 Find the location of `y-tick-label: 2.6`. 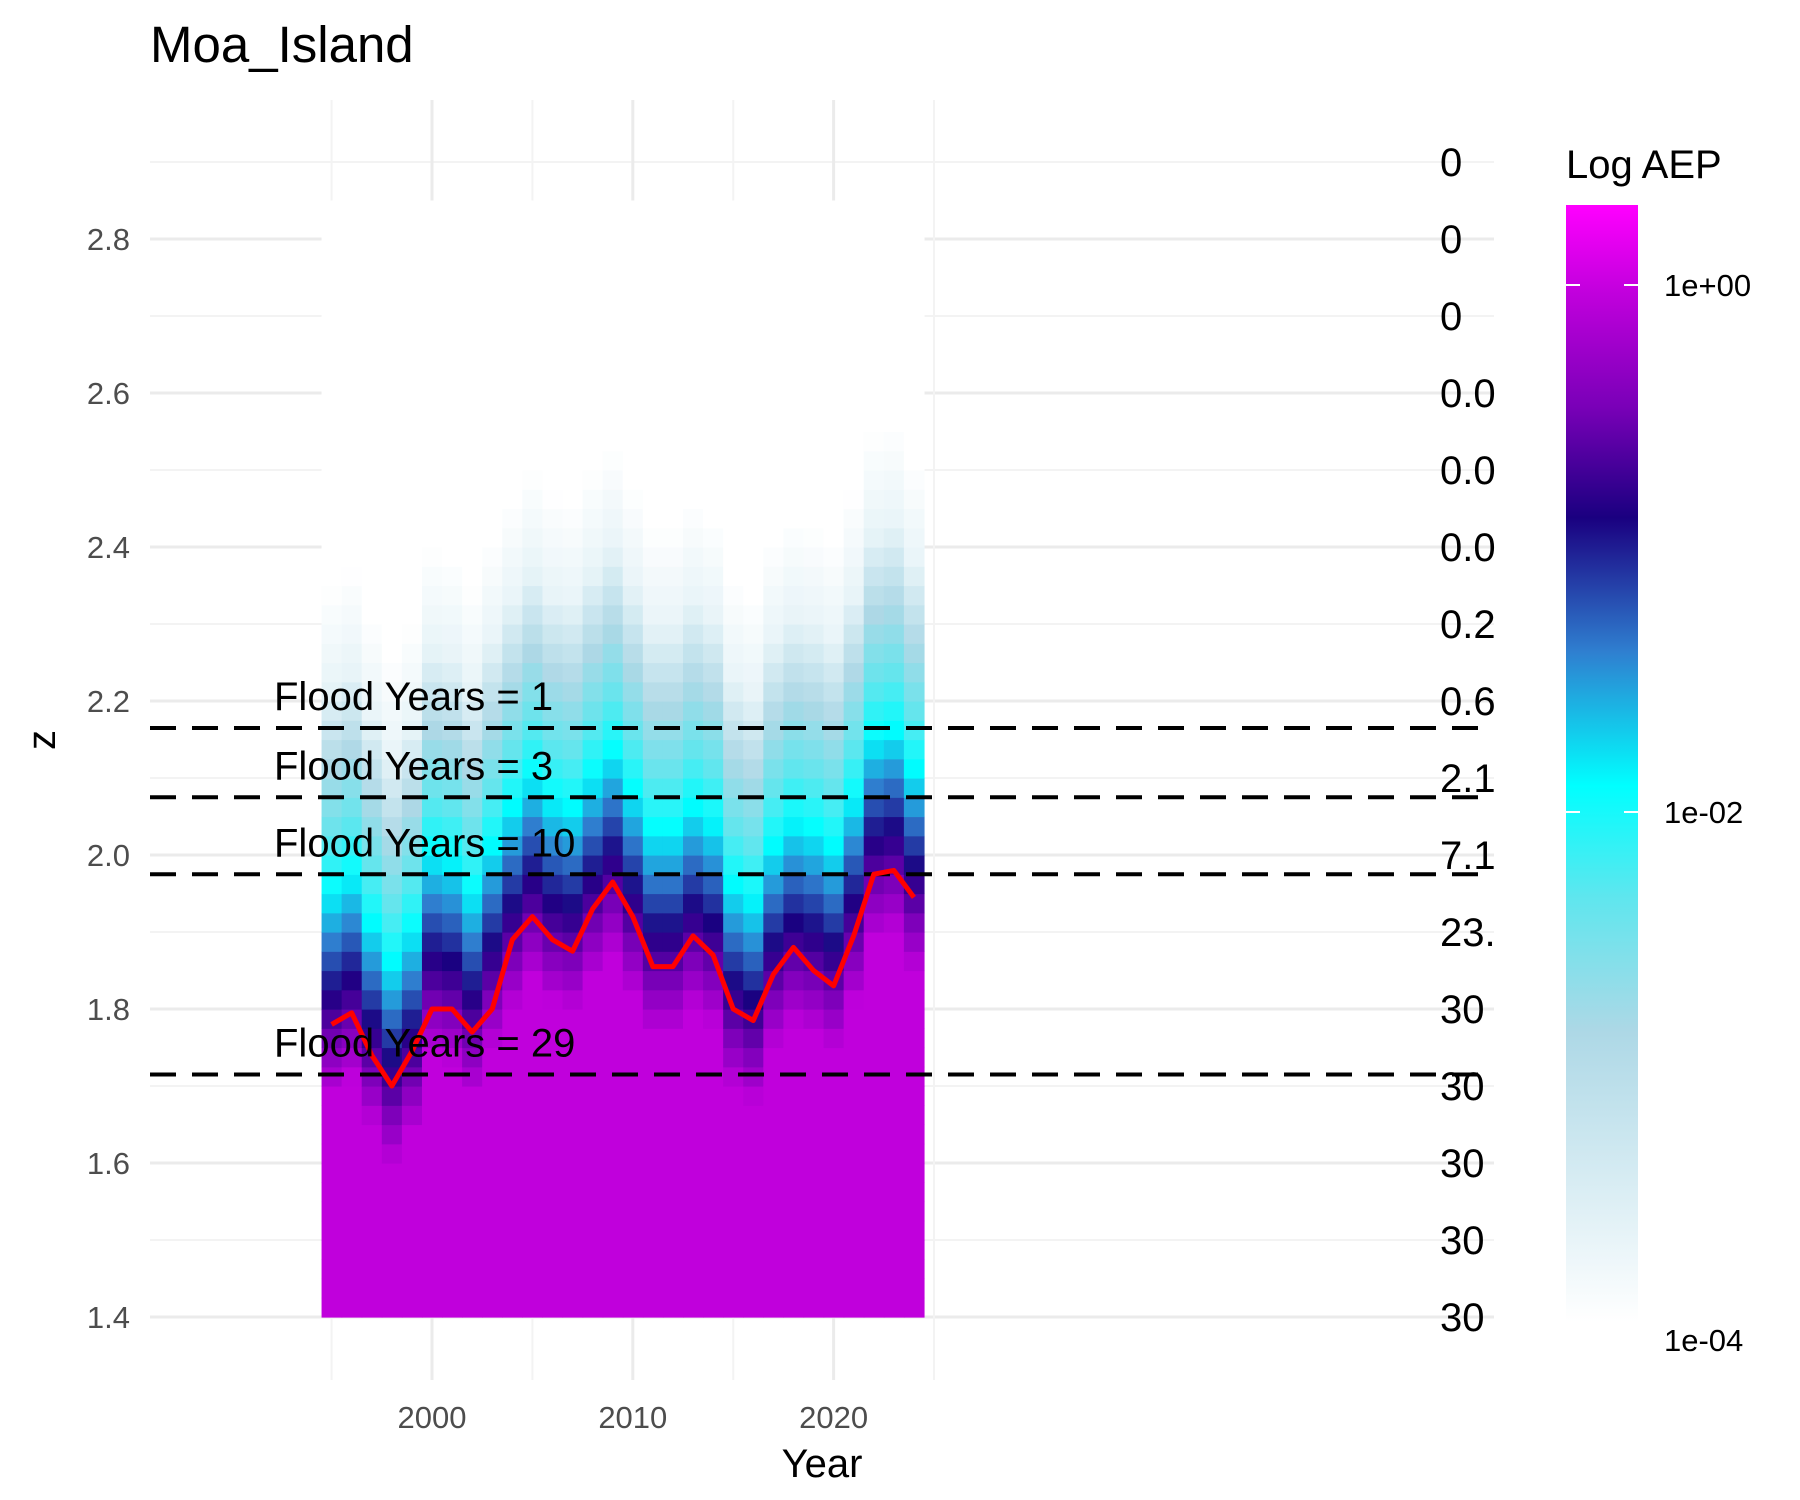

y-tick-label: 2.6 is located at coordinates (108, 393).